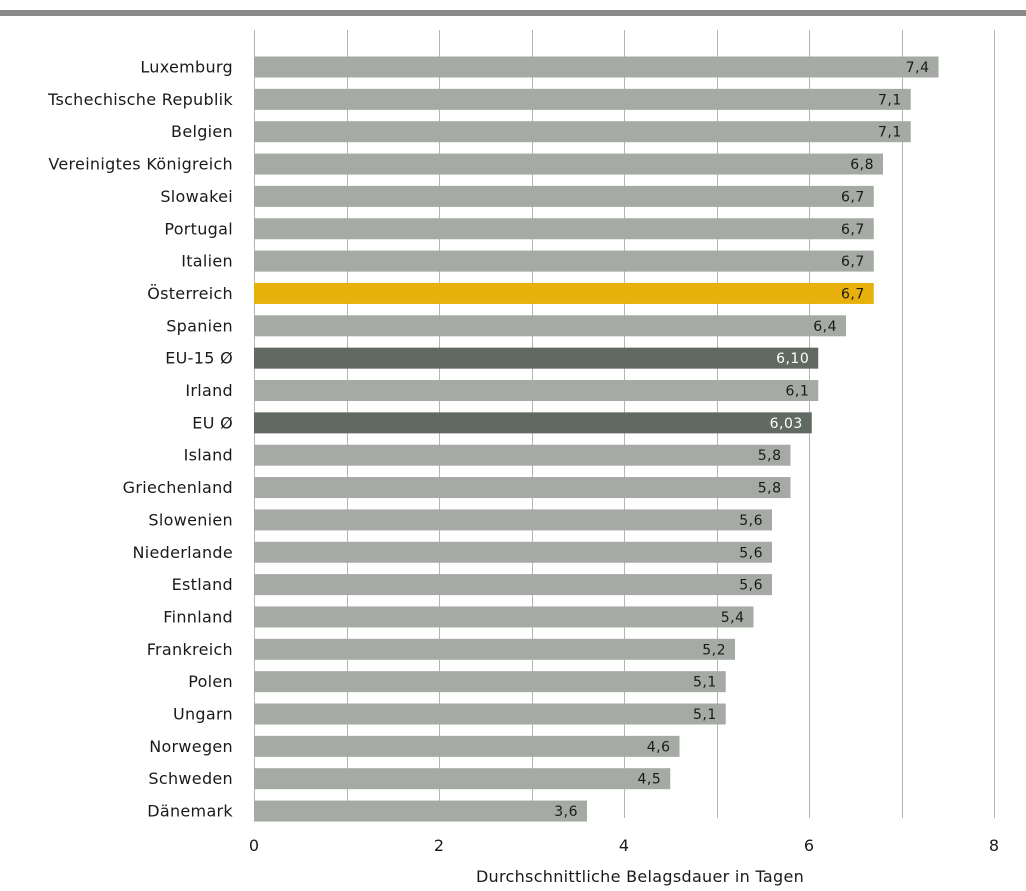 This screenshot has height=891, width=1026. I want to click on value-label: 6,1, so click(797, 392).